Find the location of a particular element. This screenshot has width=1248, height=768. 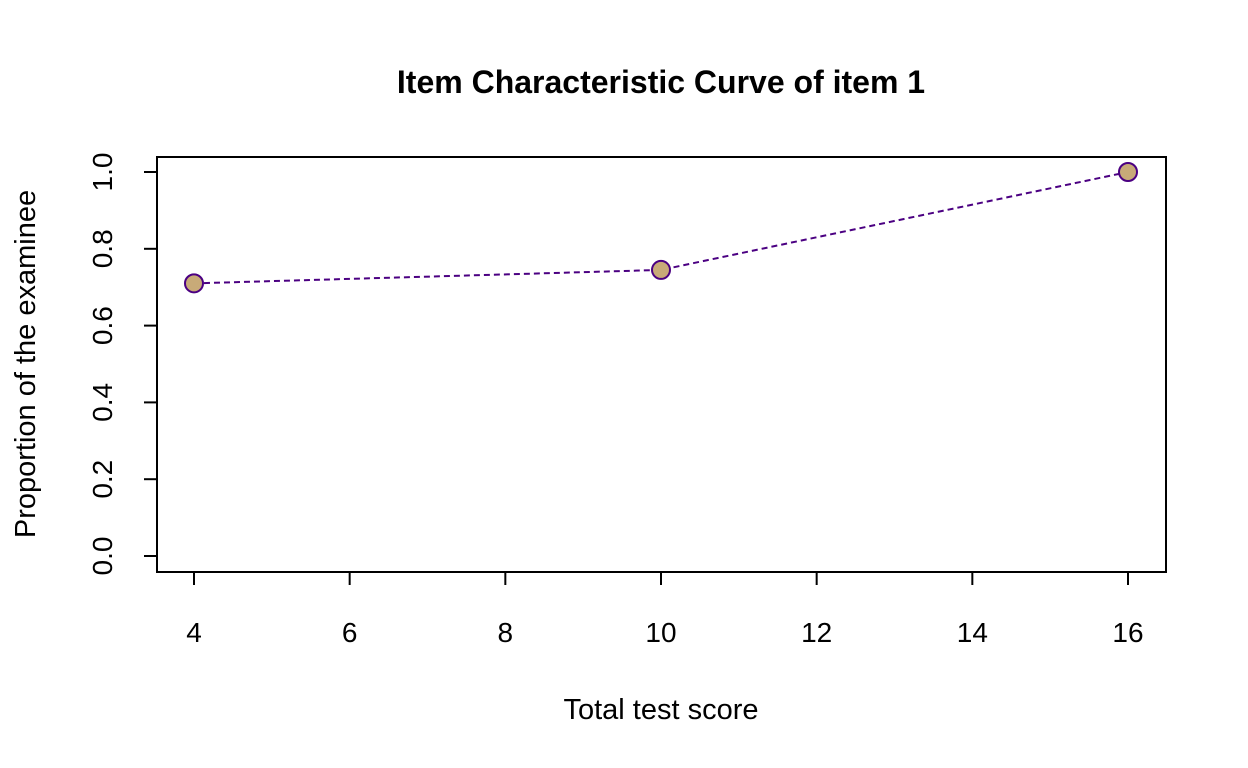

chart-title: Item Characteristic Curve of item 1 is located at coordinates (661, 82).